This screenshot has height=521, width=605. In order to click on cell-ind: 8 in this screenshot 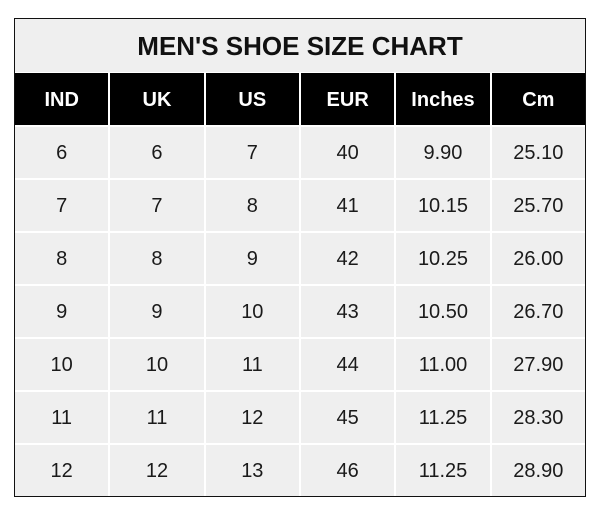, I will do `click(63, 258)`.